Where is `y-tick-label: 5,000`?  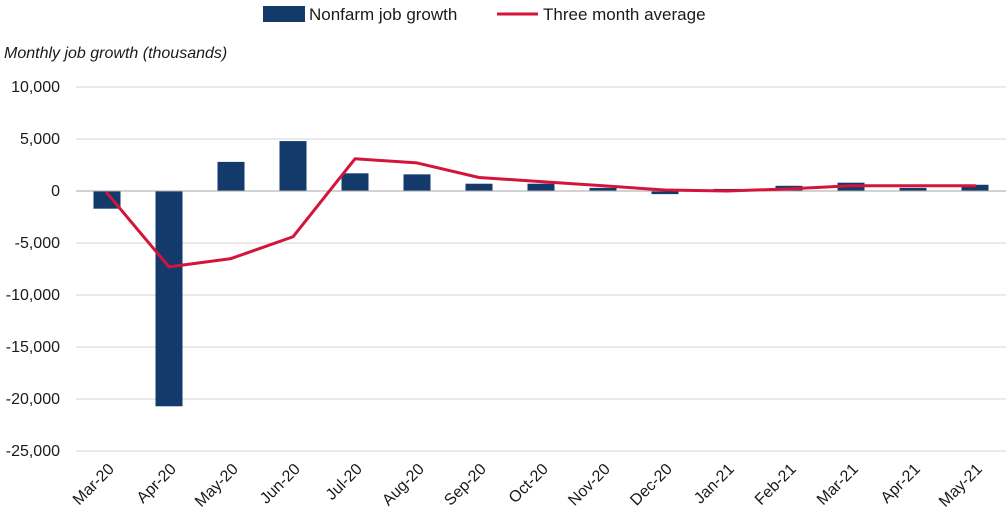
y-tick-label: 5,000 is located at coordinates (40, 139).